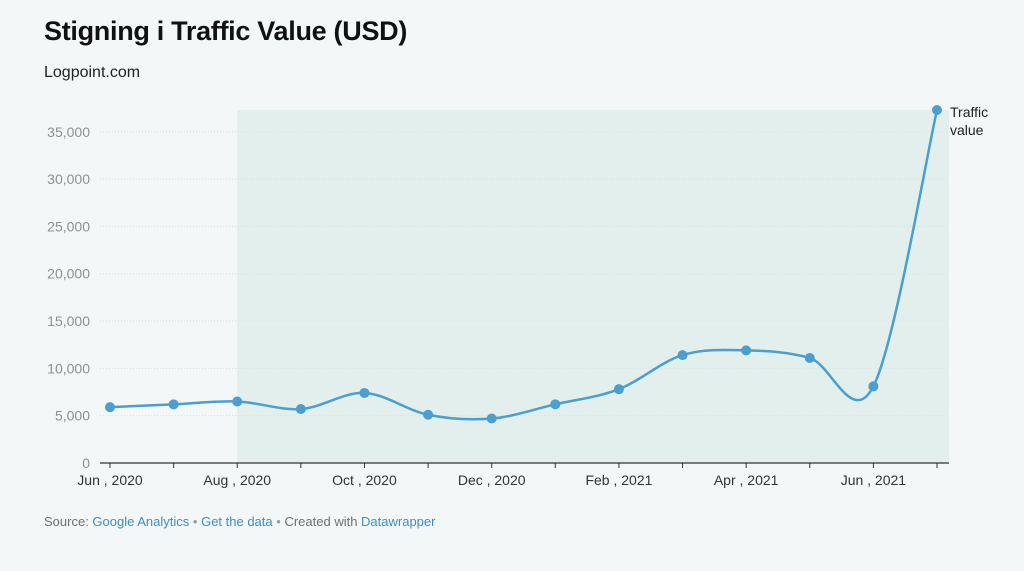 Image resolution: width=1024 pixels, height=571 pixels. Describe the element at coordinates (68, 274) in the screenshot. I see `y-tick-label: 20,000` at that location.